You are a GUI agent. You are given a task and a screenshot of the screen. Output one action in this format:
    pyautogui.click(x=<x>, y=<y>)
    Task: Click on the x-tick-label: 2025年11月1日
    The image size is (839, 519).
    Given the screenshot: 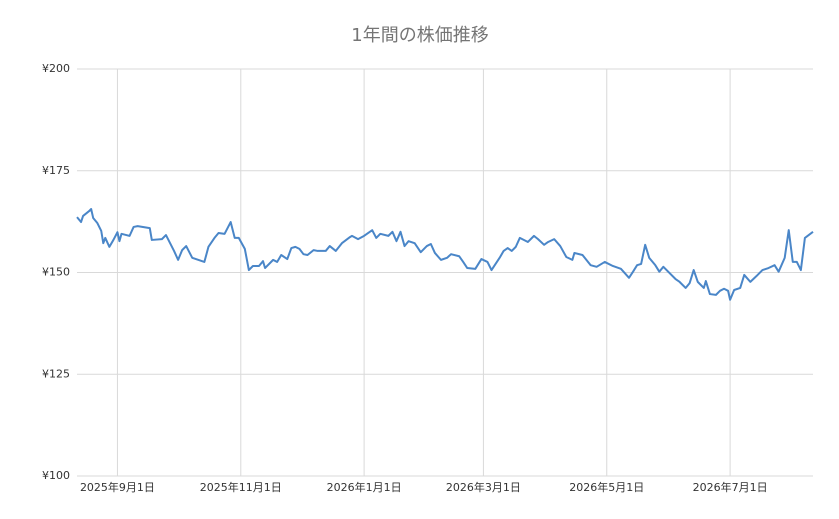 What is the action you would take?
    pyautogui.click(x=241, y=487)
    